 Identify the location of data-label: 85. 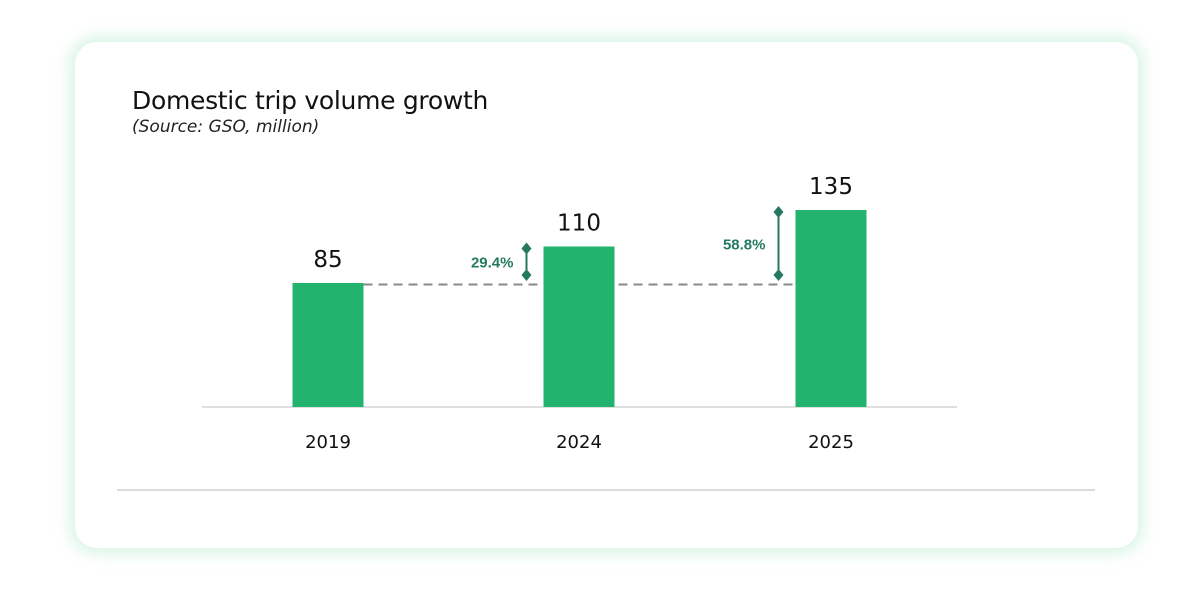
(327, 260).